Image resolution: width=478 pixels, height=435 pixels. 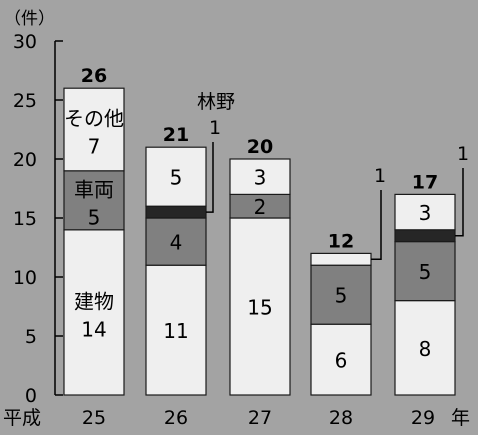 I want to click on callout-label-28: 1, so click(x=380, y=176).